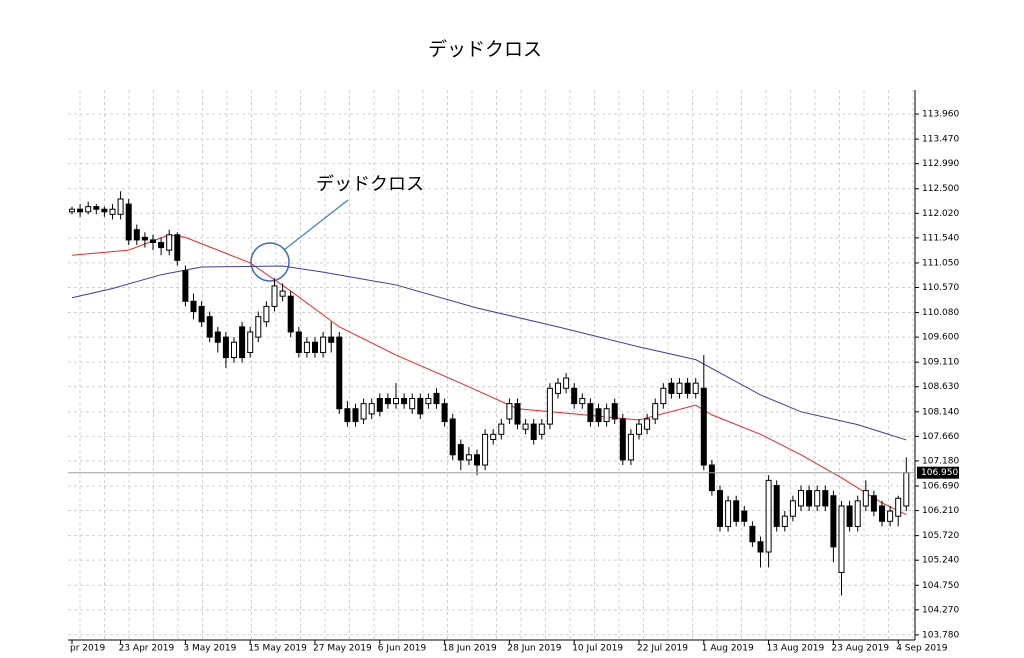  I want to click on chart-title: デッドクロス, so click(485, 50).